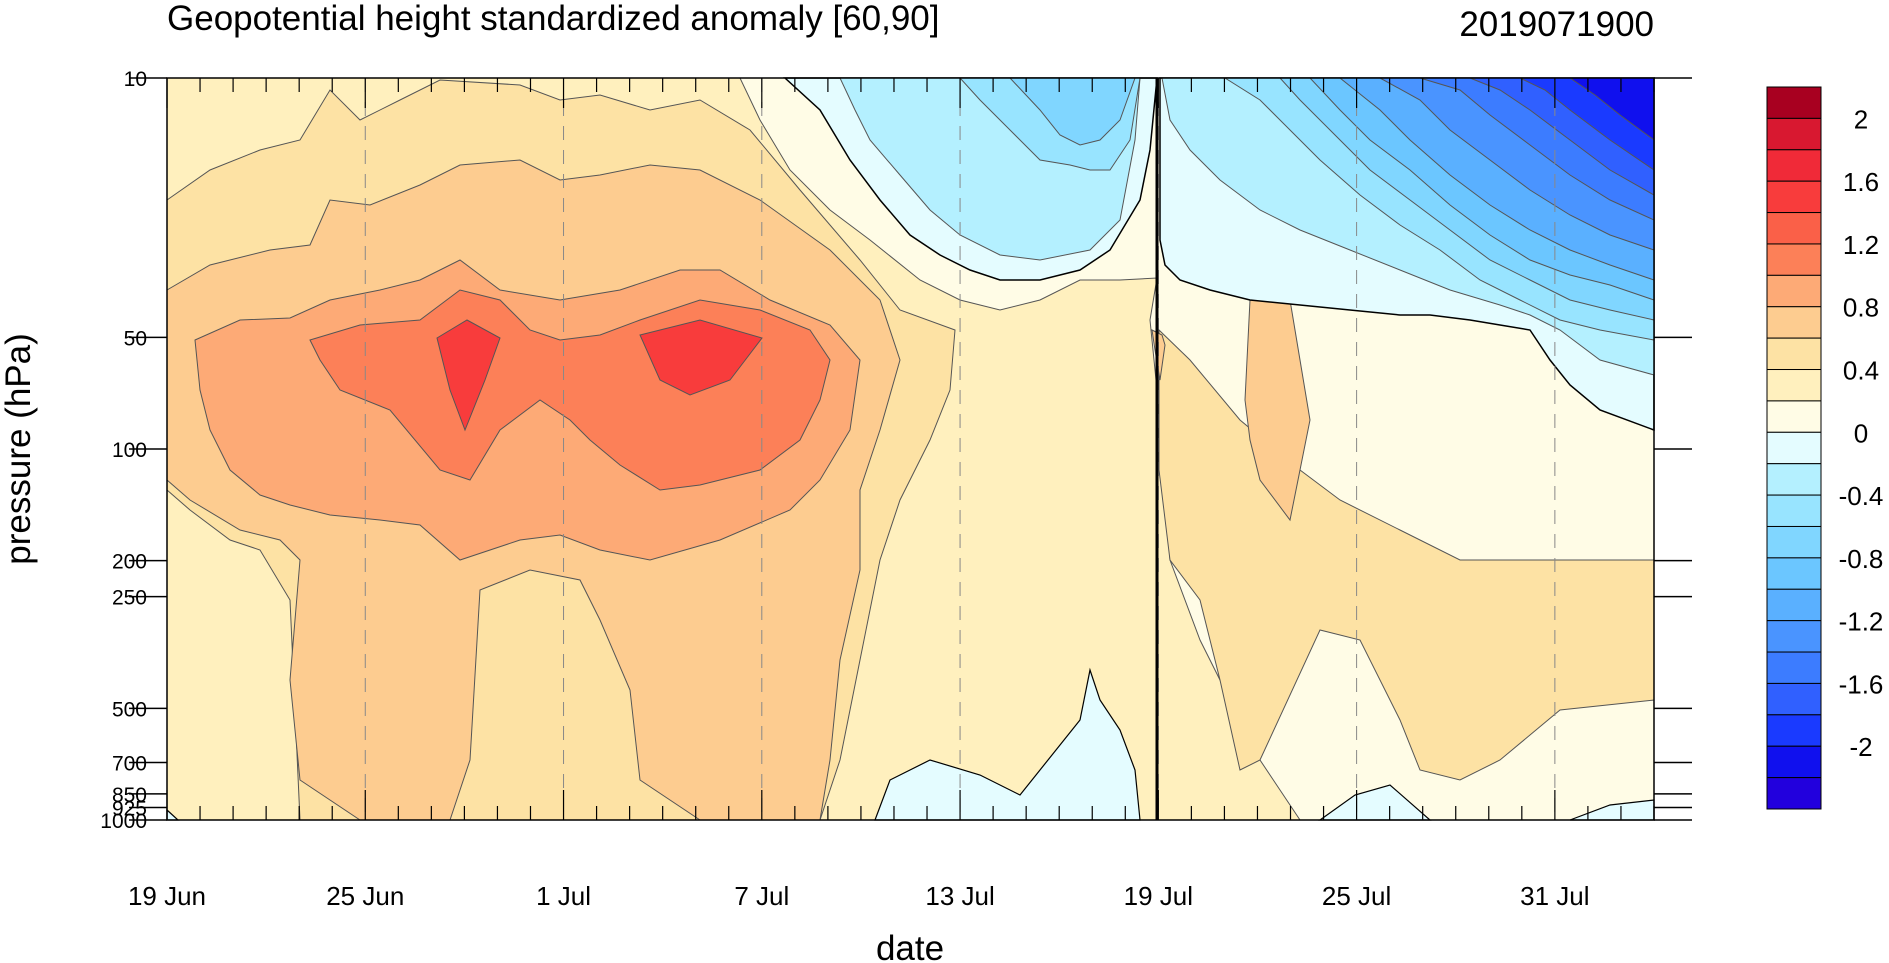 The width and height of the screenshot is (1889, 963). I want to click on x-tick-label: 19 Jun, so click(167, 896).